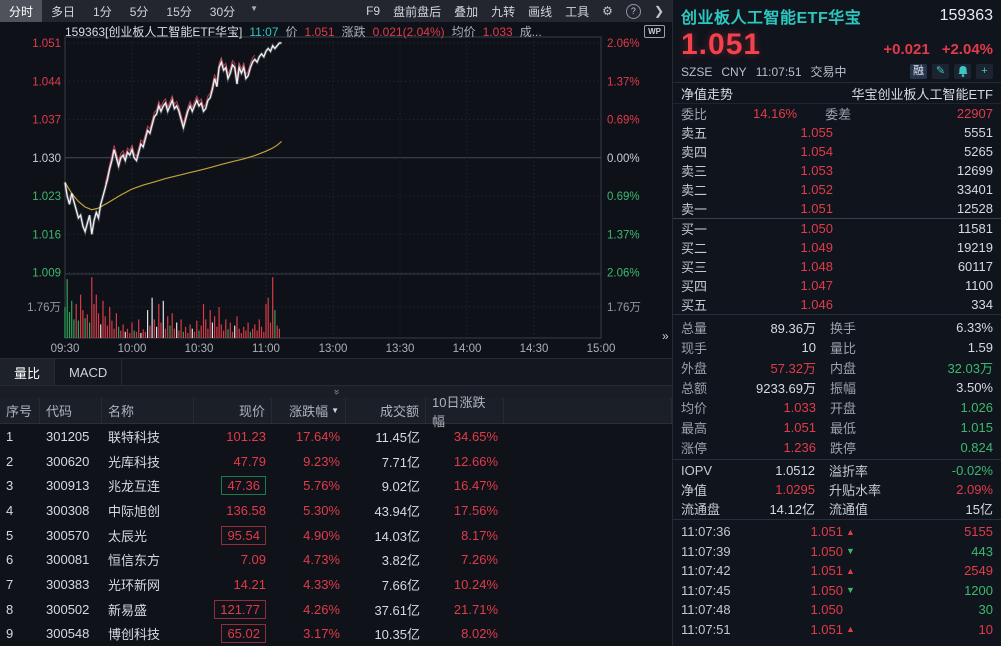 The height and width of the screenshot is (646, 1001). I want to click on iopv-value: -0.02%, so click(972, 470).